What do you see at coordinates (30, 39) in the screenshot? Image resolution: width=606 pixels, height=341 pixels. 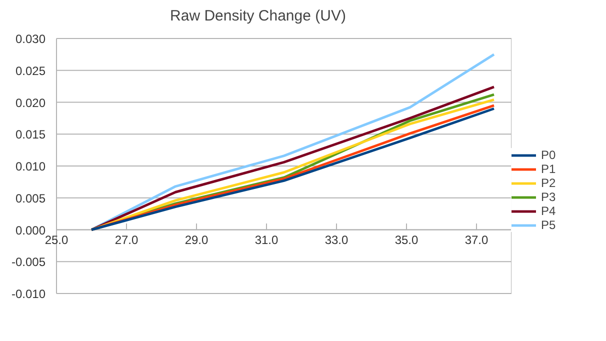 I see `y-tick-label: 0.030` at bounding box center [30, 39].